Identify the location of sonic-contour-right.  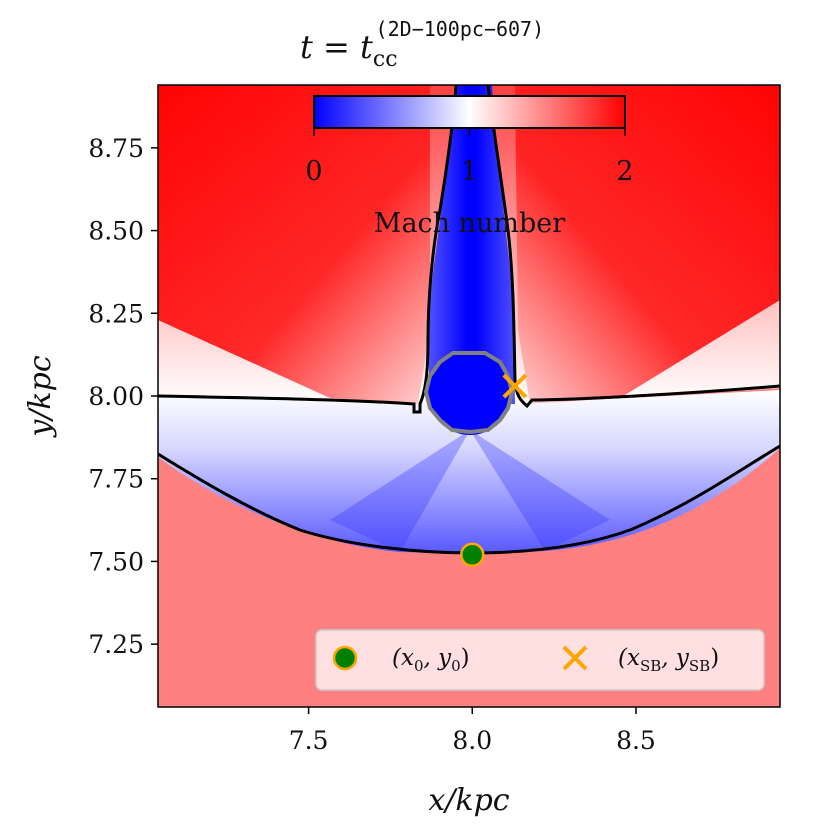
(633, 247).